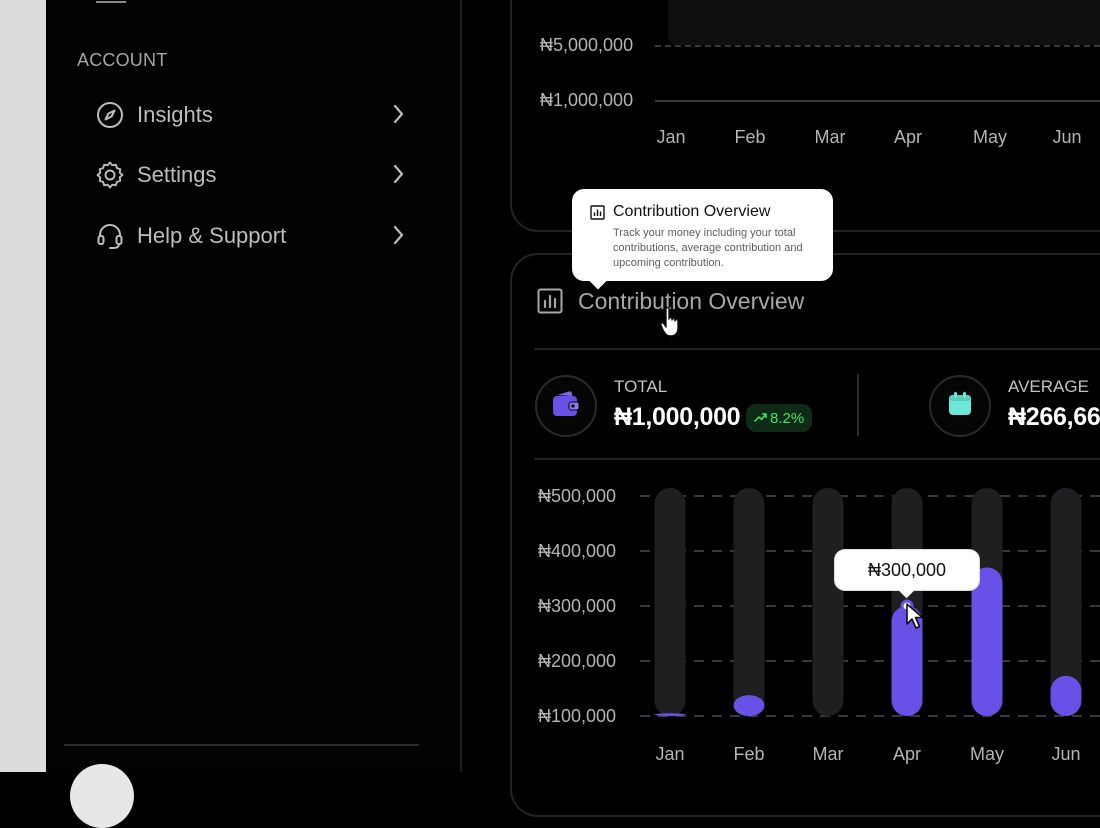 This screenshot has width=1100, height=828. Describe the element at coordinates (877, 101) in the screenshot. I see `top-chart-baseline` at that location.